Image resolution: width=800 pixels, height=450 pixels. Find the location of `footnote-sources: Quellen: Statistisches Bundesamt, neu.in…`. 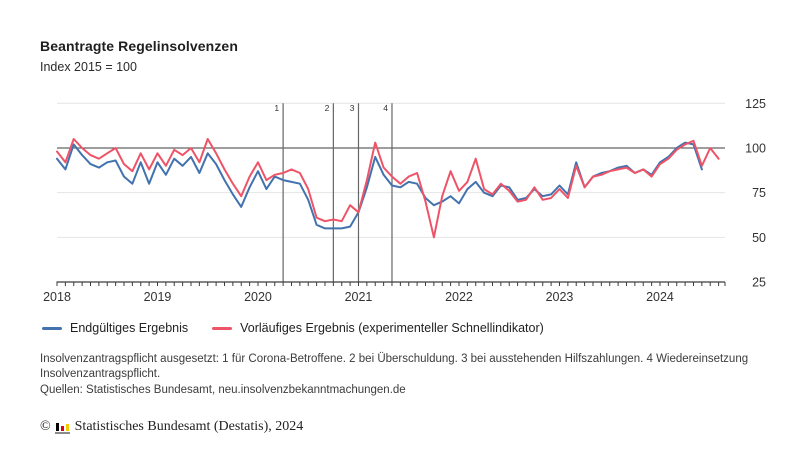

footnote-sources: Quellen: Statistisches Bundesamt, neu.in… is located at coordinates (223, 390).